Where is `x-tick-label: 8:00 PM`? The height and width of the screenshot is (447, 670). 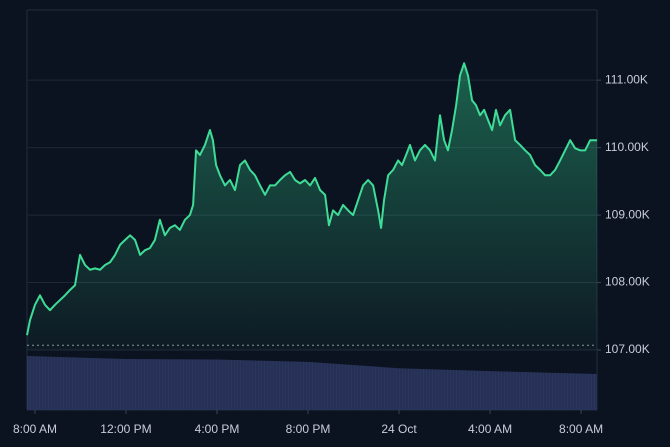
x-tick-label: 8:00 PM is located at coordinates (308, 429).